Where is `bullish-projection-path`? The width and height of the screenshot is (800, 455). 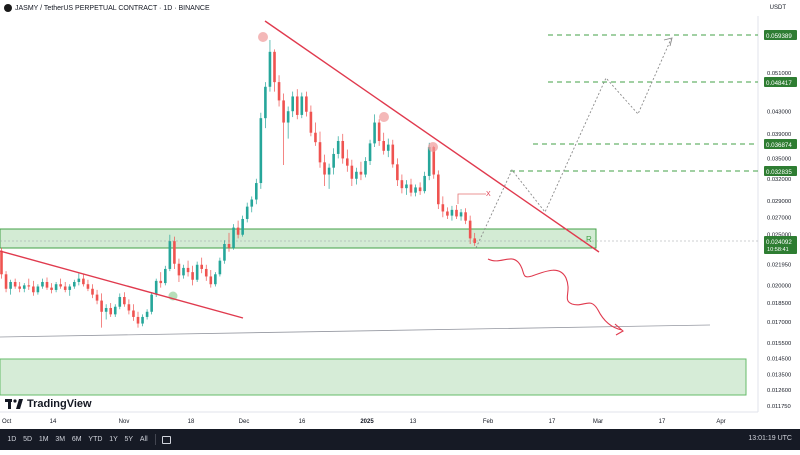 bullish-projection-path is located at coordinates (573, 143).